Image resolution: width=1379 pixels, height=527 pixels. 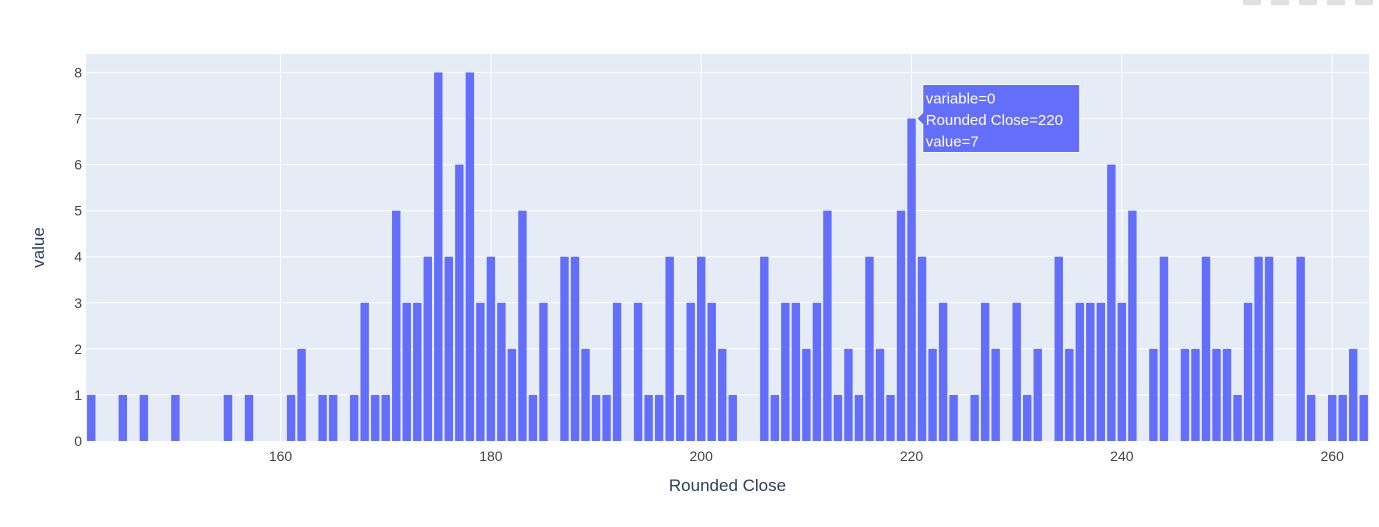 I want to click on pan-icon, so click(x=1308, y=2).